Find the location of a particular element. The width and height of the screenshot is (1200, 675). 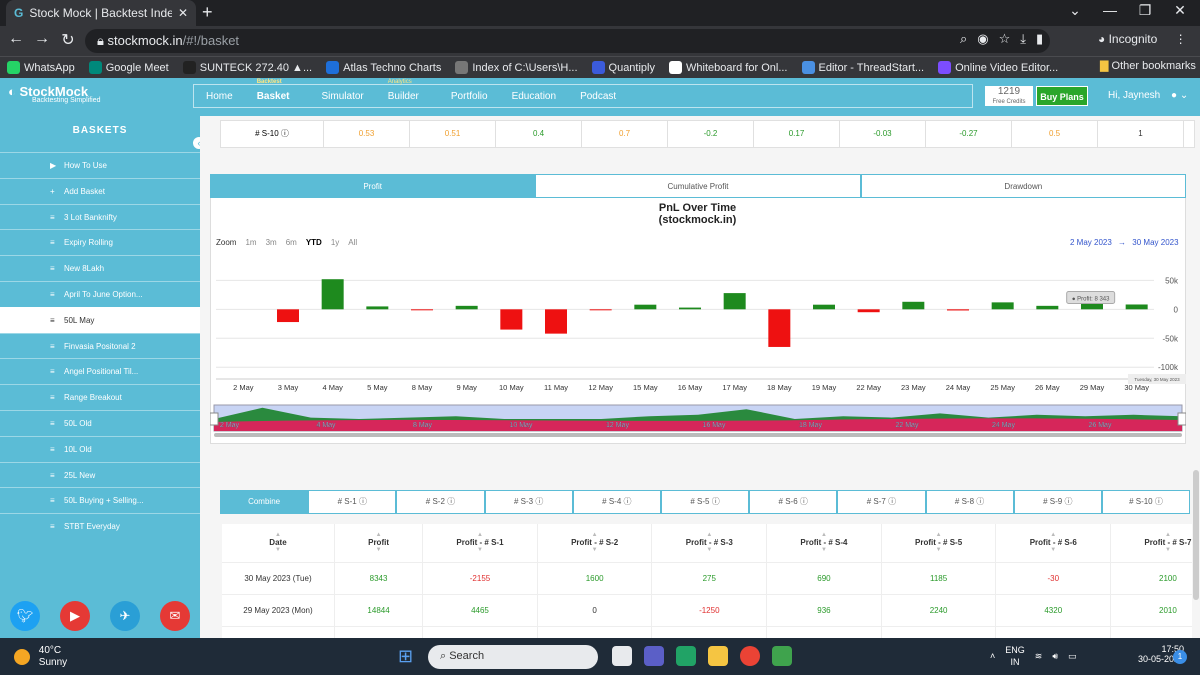

column-header: ▲ Profit - # S-3 ▼ is located at coordinates (709, 543).